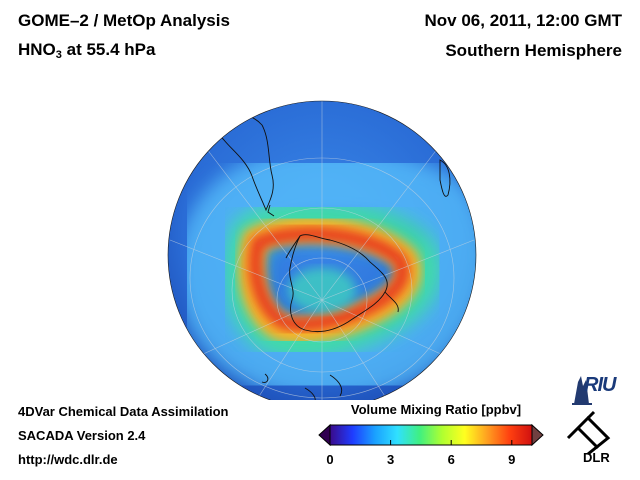 The image size is (640, 480). What do you see at coordinates (390, 459) in the screenshot?
I see `colorbar-tick-label: 3` at bounding box center [390, 459].